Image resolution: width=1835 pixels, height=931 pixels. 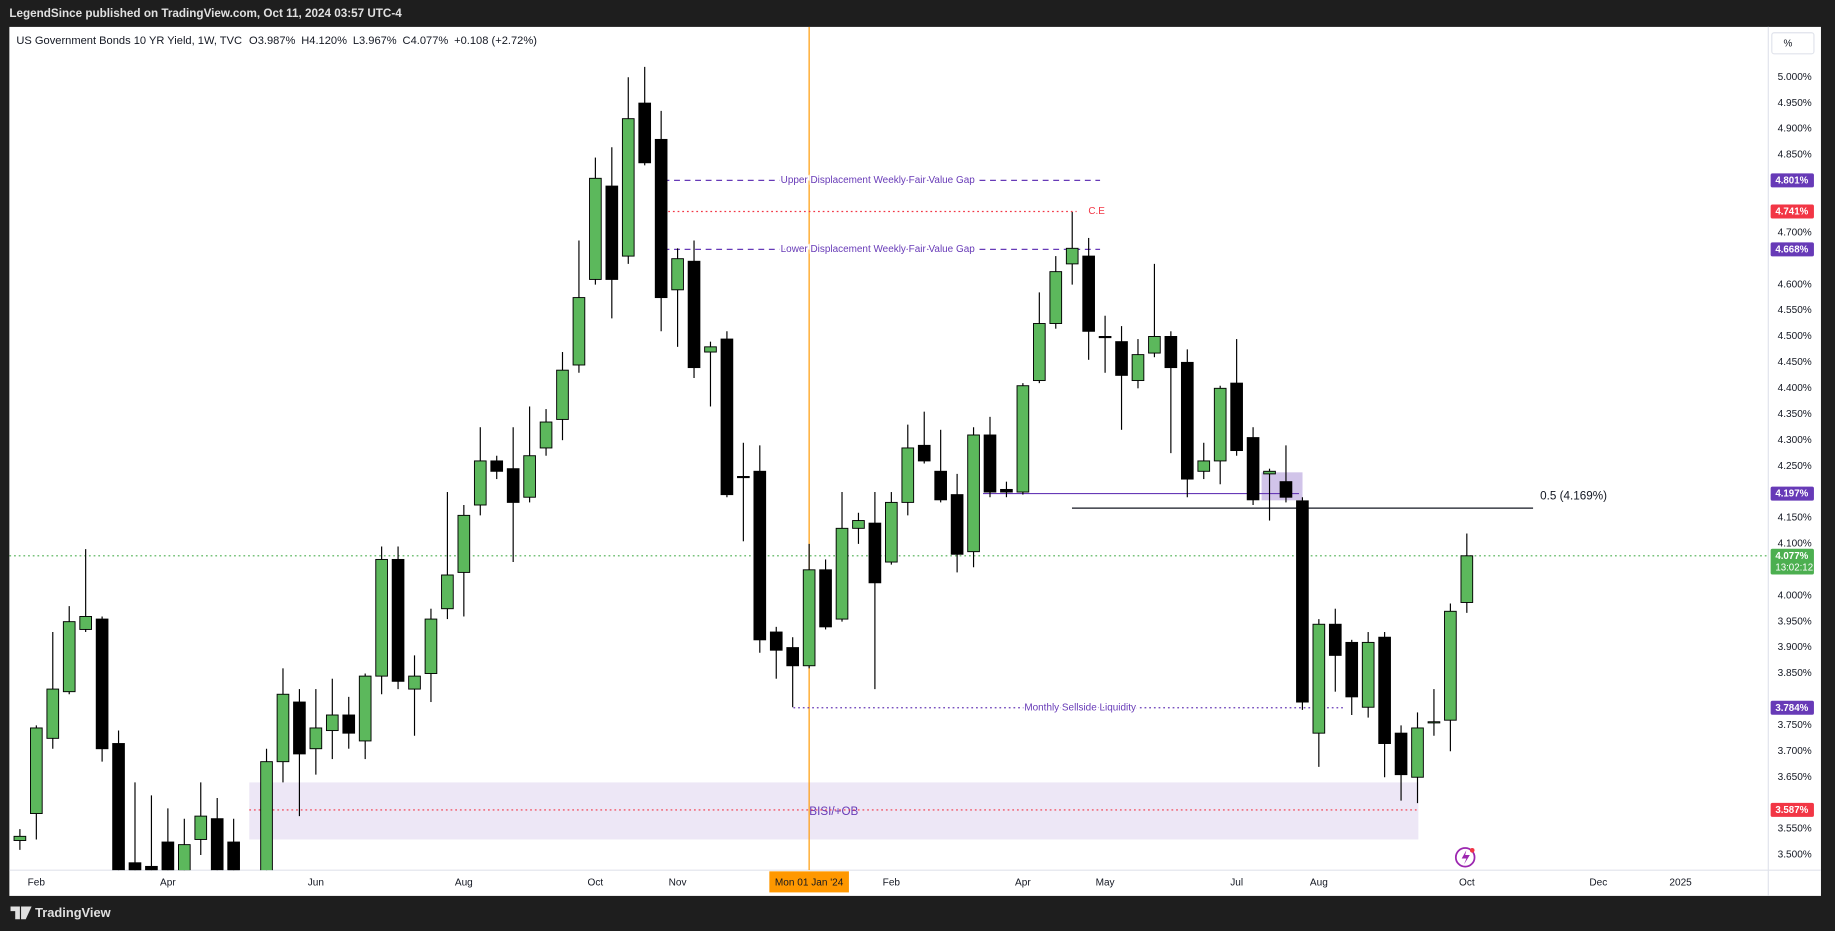 I want to click on ohlc-low: L3.967%, so click(x=375, y=41).